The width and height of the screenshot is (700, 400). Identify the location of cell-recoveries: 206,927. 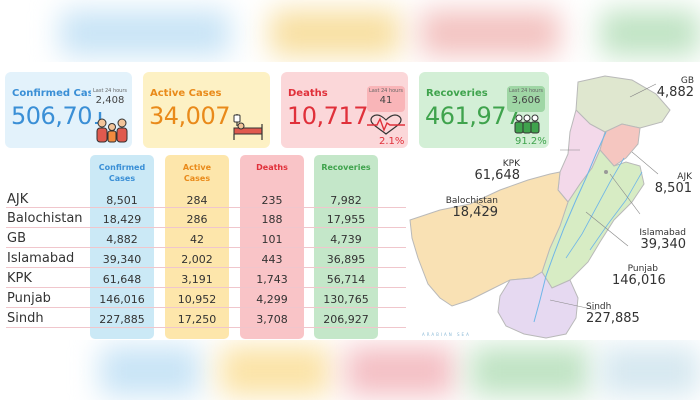
(346, 319).